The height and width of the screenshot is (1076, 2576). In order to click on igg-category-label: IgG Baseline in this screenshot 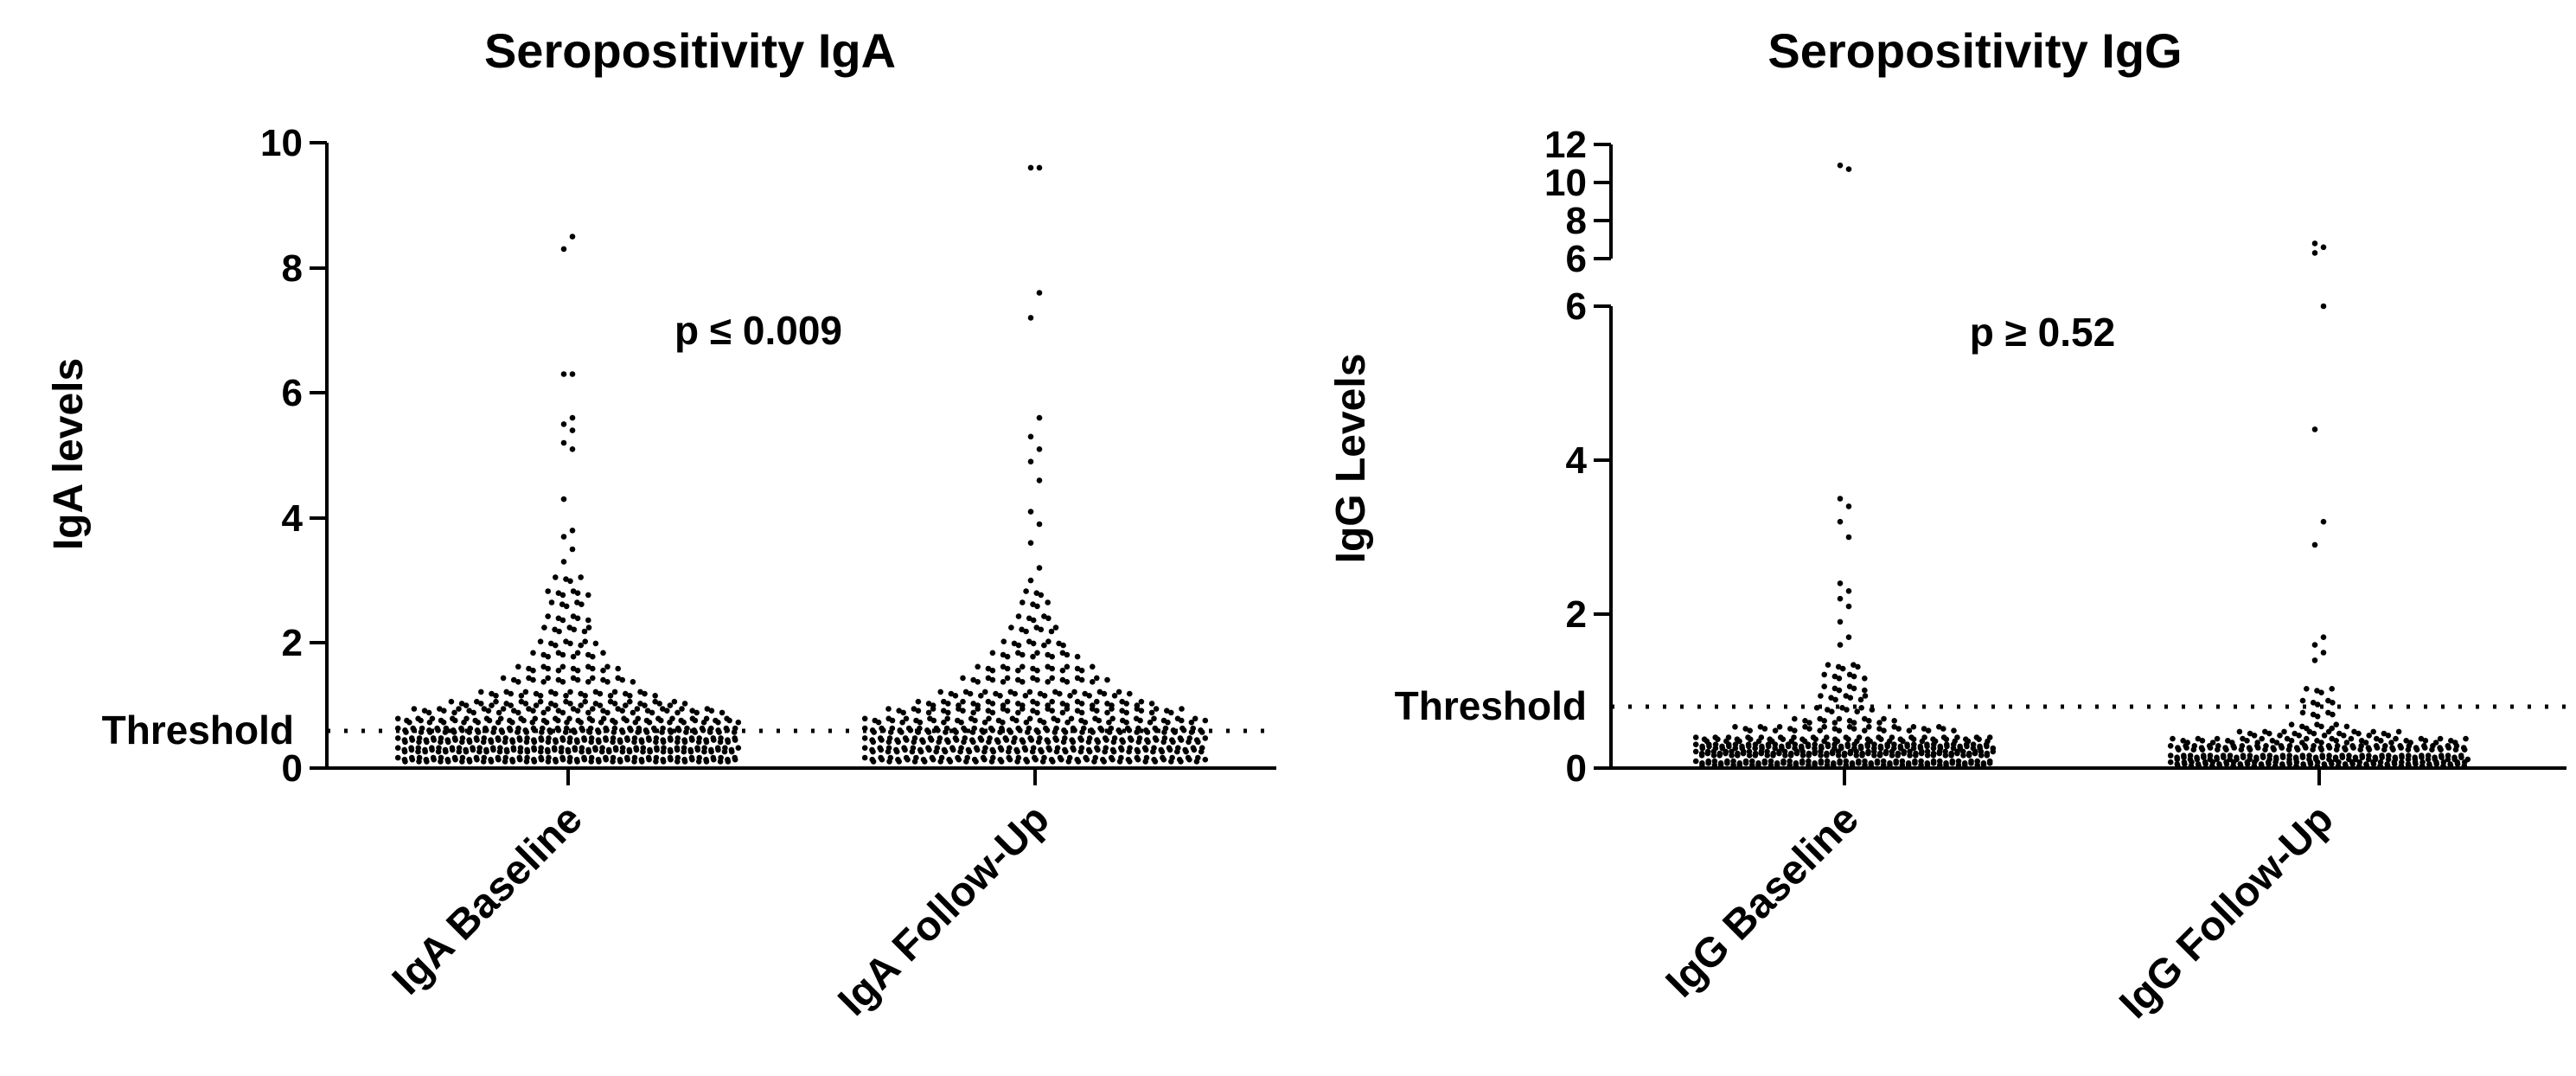, I will do `click(1763, 901)`.